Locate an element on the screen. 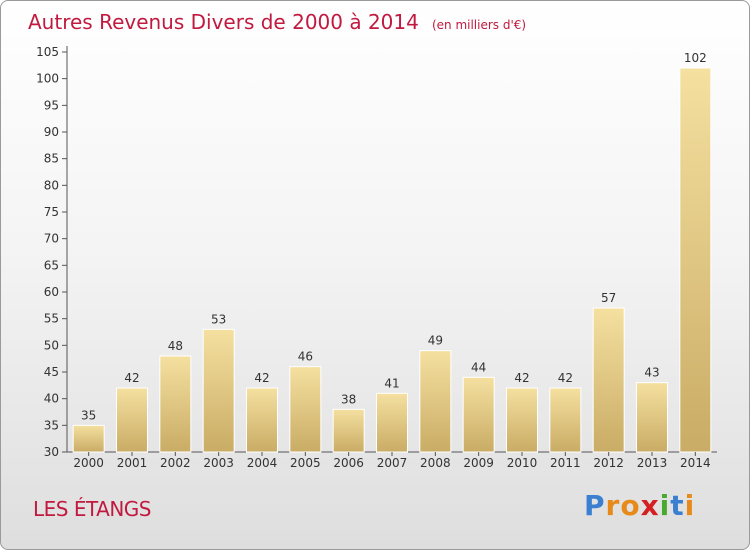 Image resolution: width=750 pixels, height=550 pixels. chart-unit: (en milliers d'€) is located at coordinates (479, 25).